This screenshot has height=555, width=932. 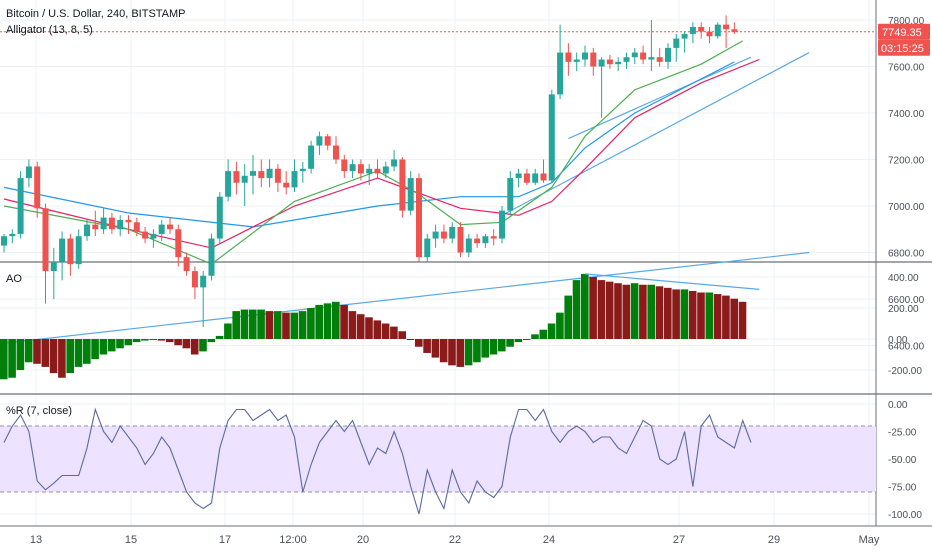 What do you see at coordinates (898, 340) in the screenshot?
I see `ao-axis-tick-label: 0.00` at bounding box center [898, 340].